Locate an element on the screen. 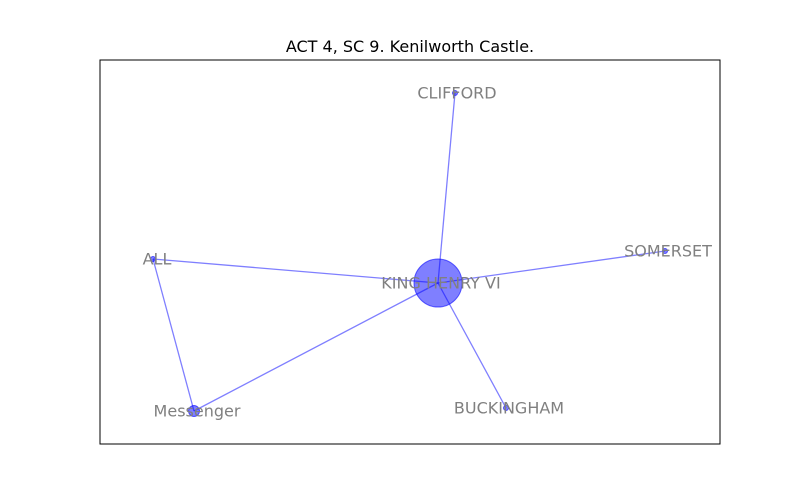  node-label-clifford: CLIFFORD is located at coordinates (456, 93).